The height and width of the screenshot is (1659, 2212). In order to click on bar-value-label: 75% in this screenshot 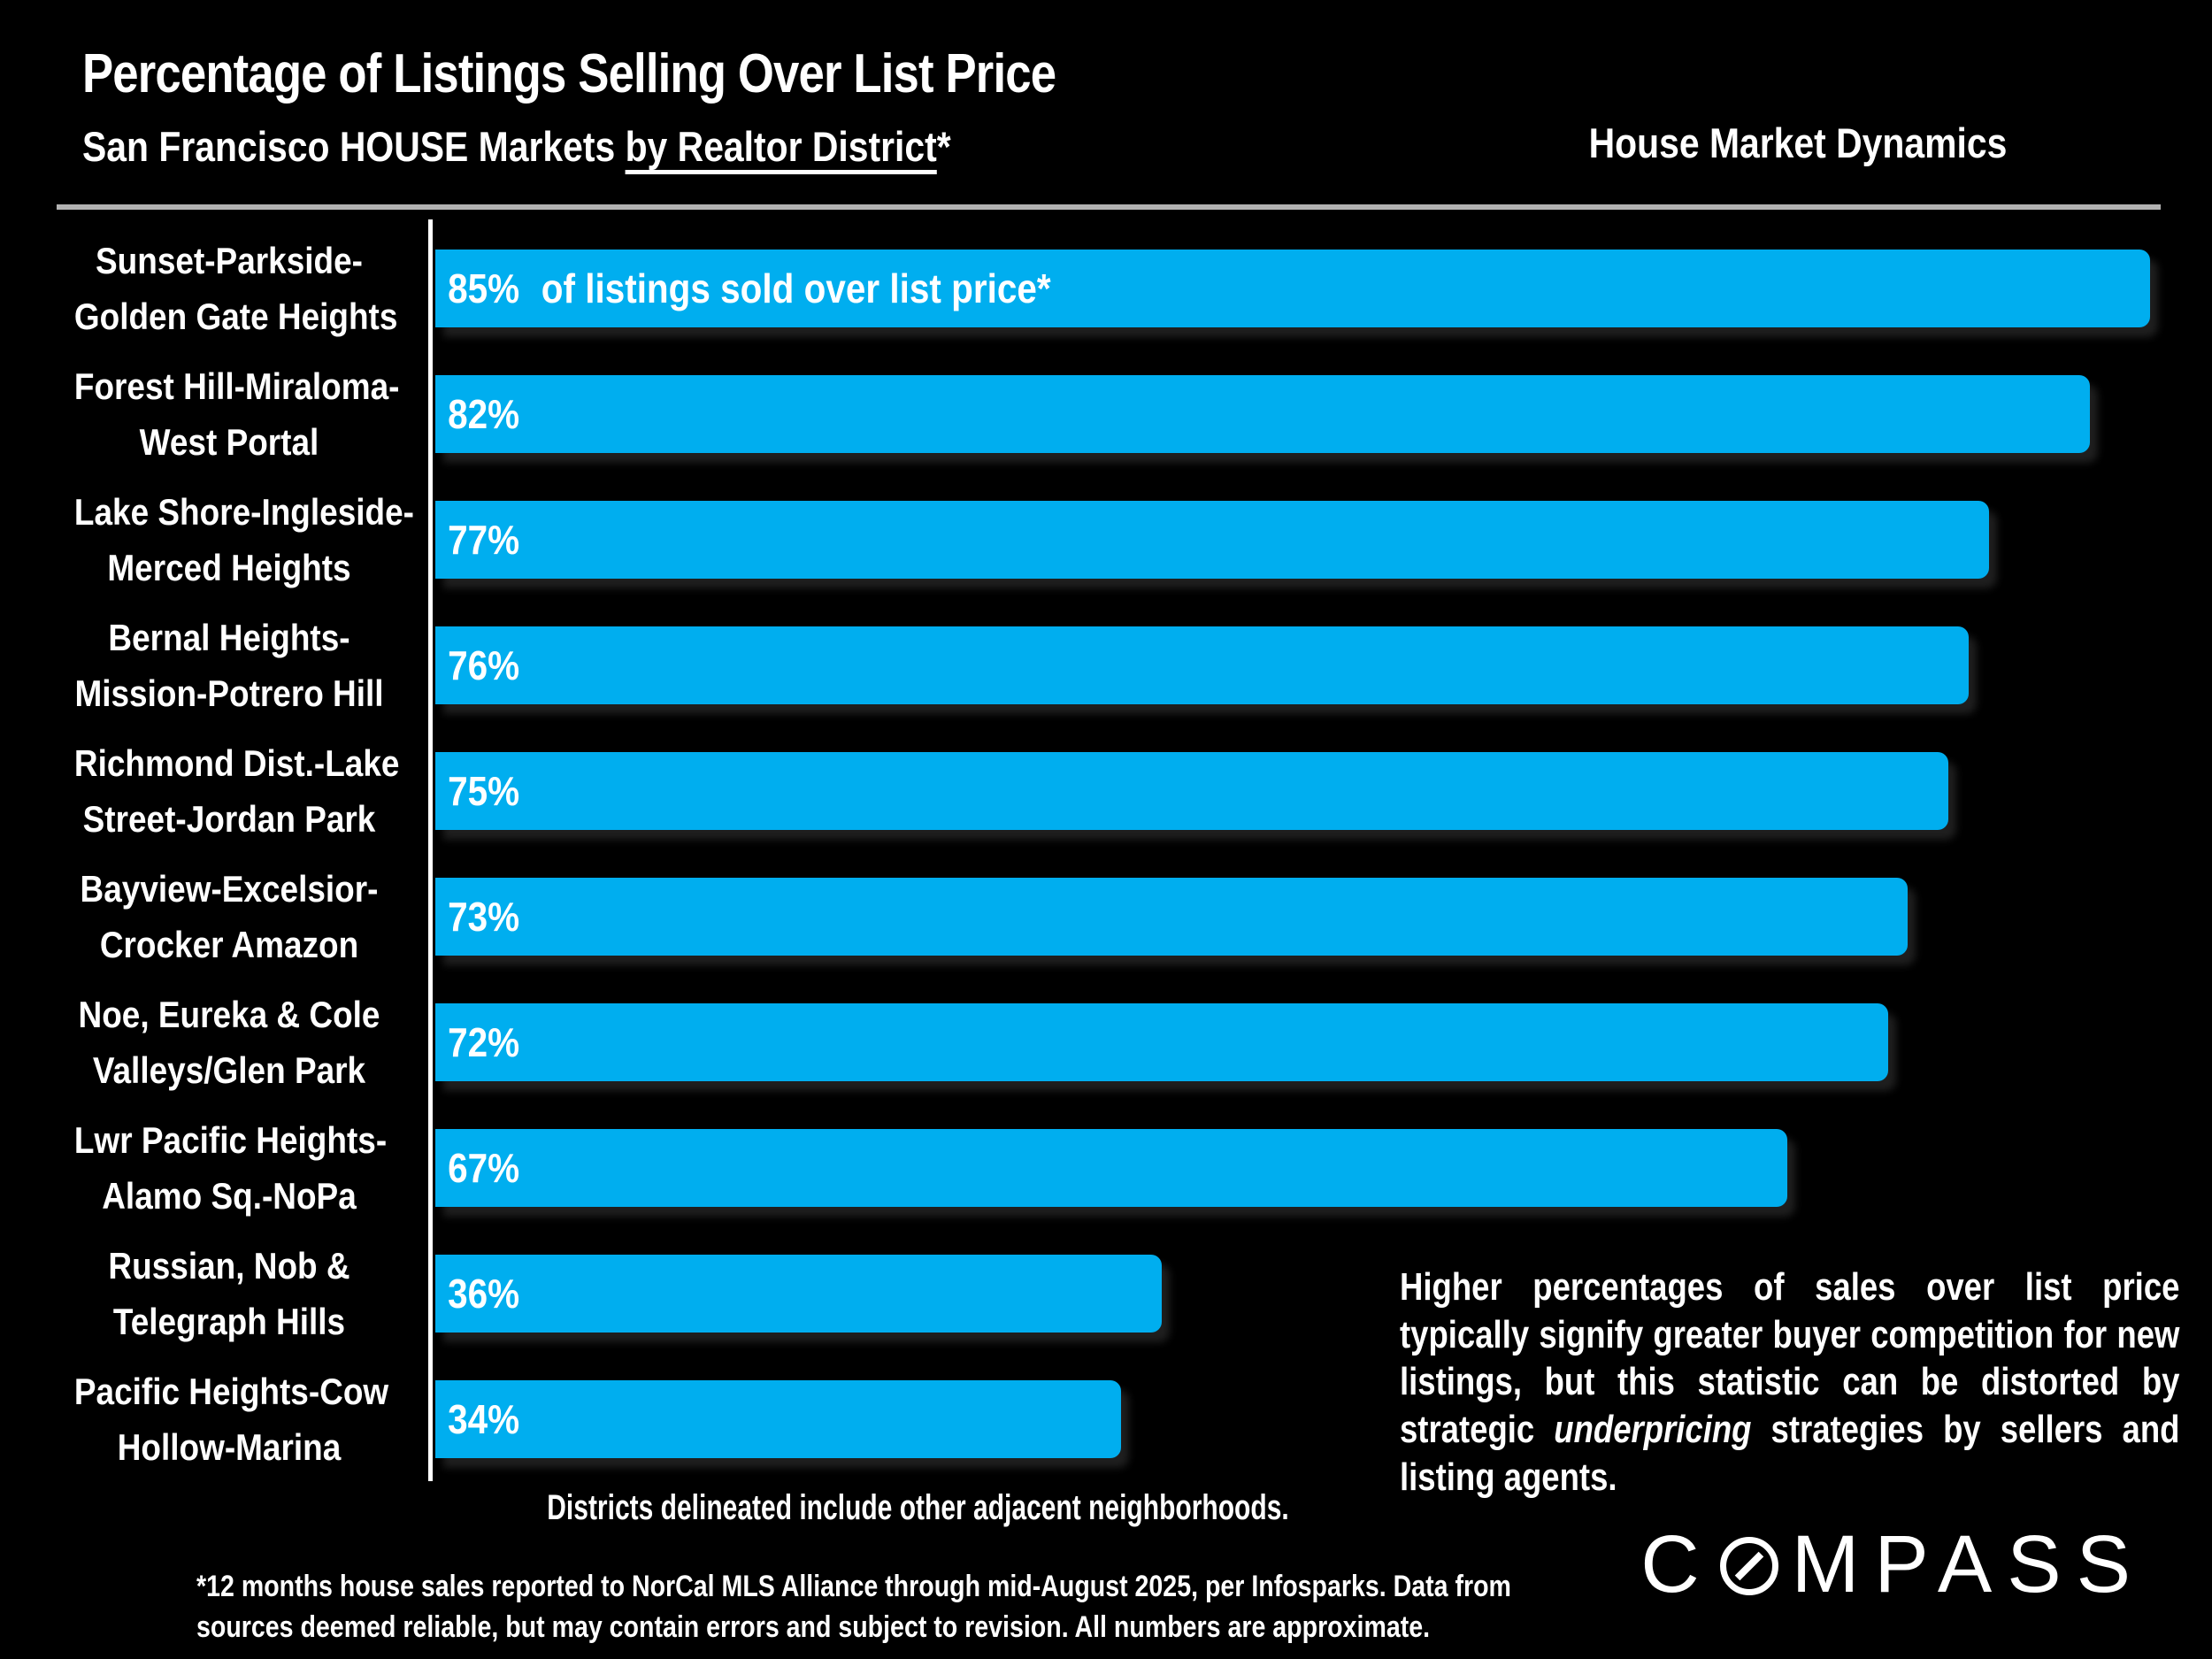, I will do `click(484, 791)`.